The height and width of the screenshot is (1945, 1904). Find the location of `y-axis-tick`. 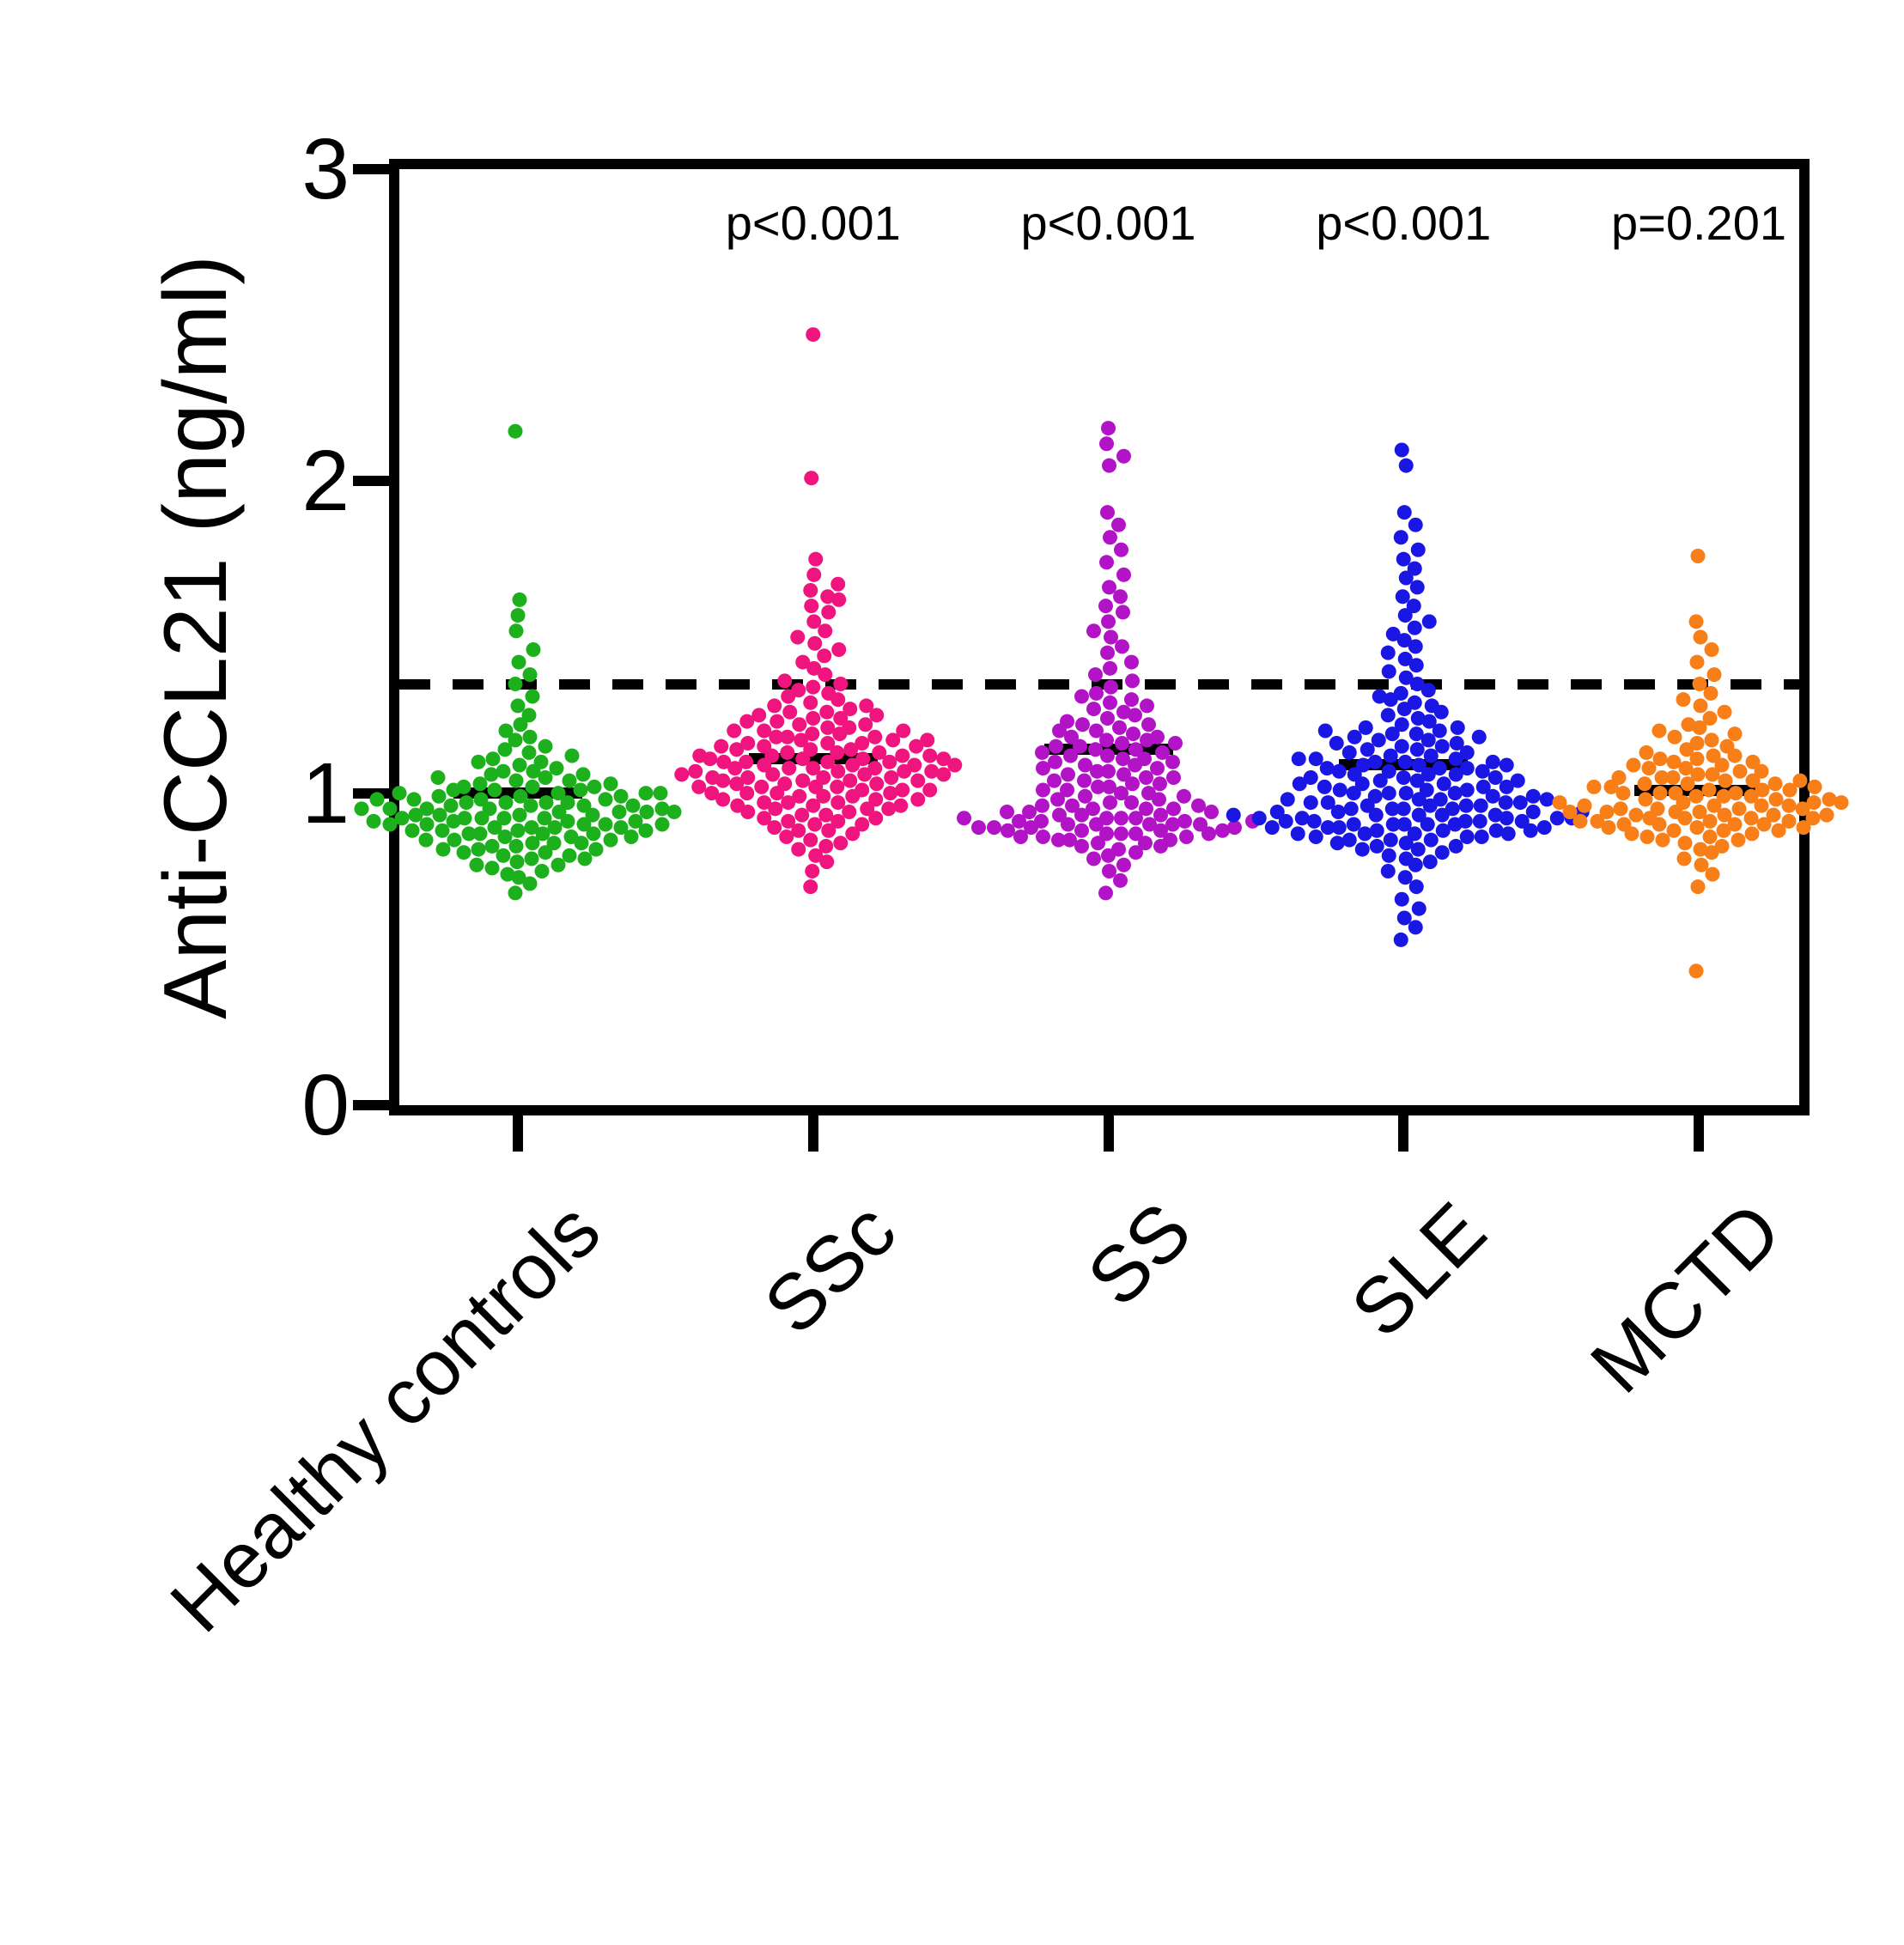

y-axis-tick is located at coordinates (371, 1105).